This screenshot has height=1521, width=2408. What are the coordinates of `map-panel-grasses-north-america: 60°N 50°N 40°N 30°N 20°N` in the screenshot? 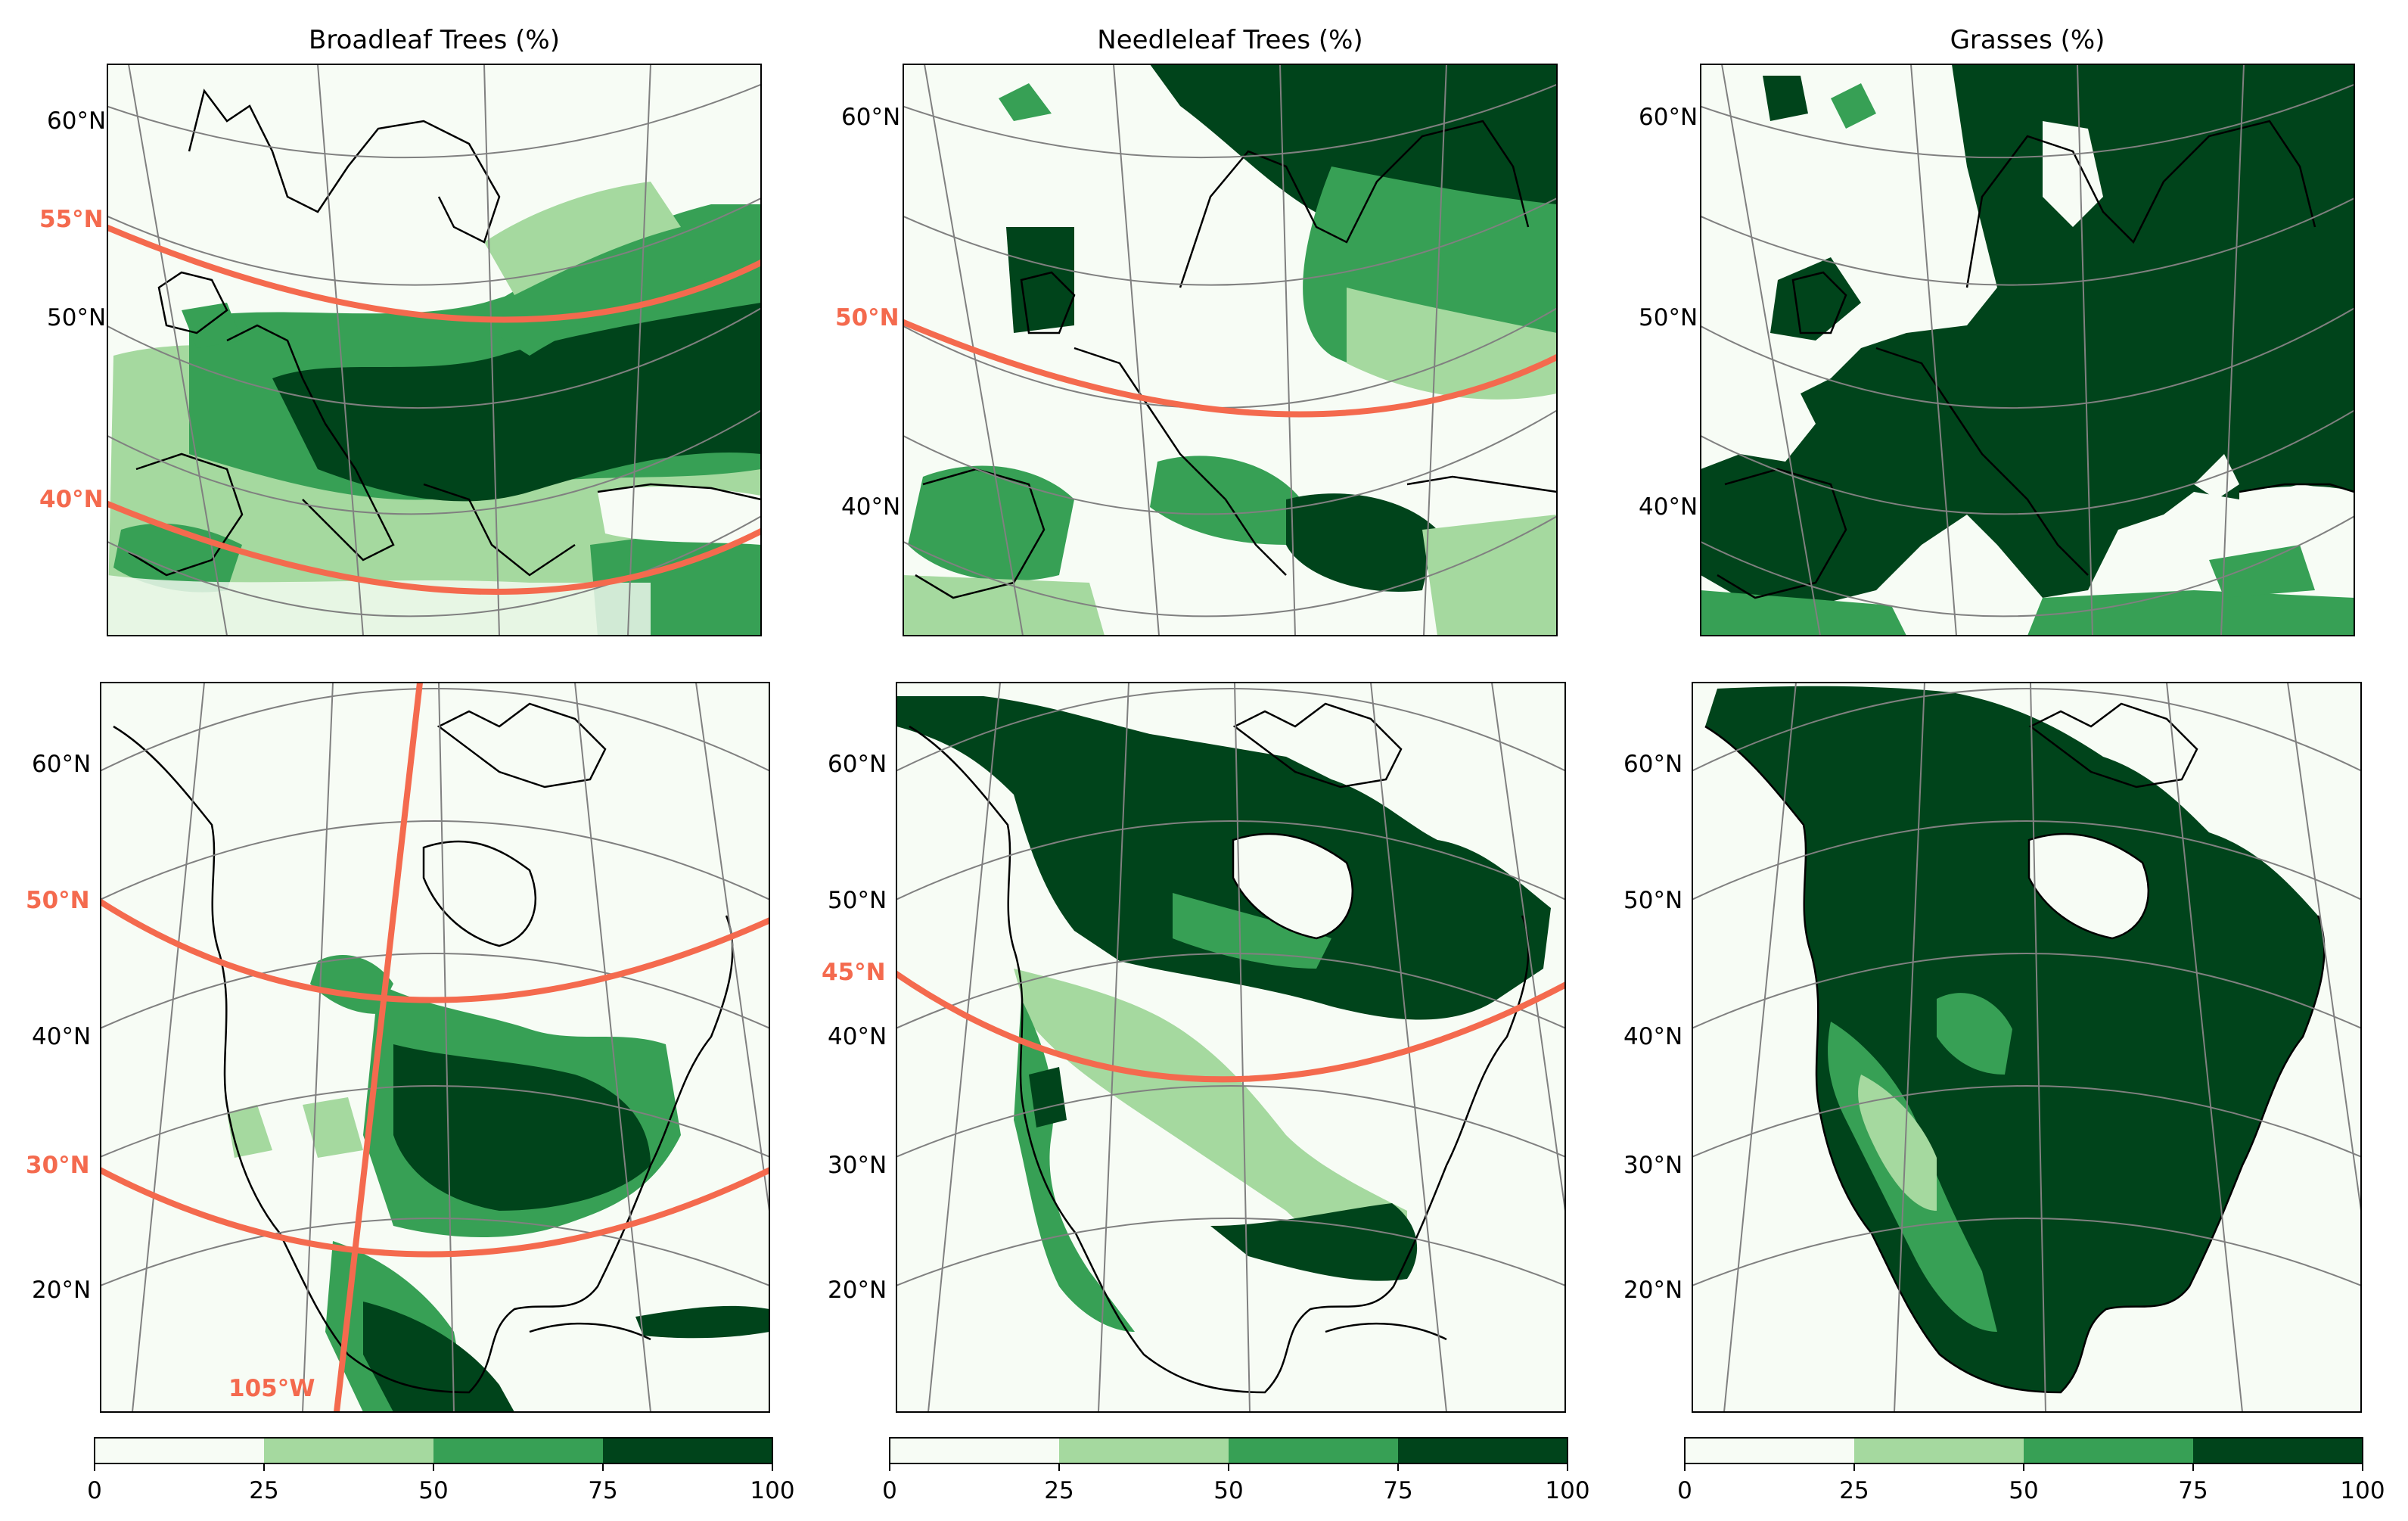 It's located at (1992, 1047).